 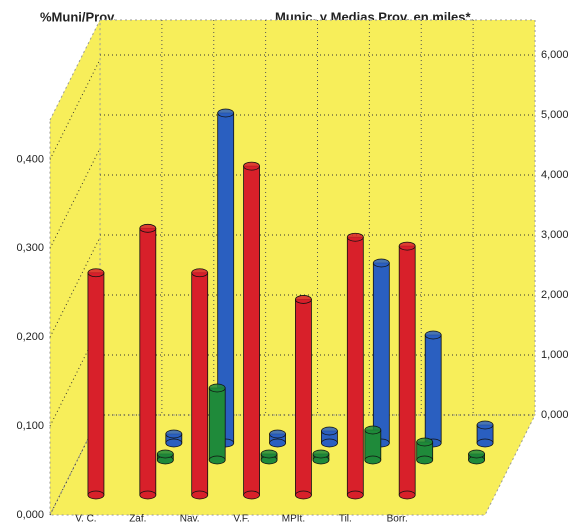 What do you see at coordinates (30, 248) in the screenshot?
I see `y-tick-label: 0,300` at bounding box center [30, 248].